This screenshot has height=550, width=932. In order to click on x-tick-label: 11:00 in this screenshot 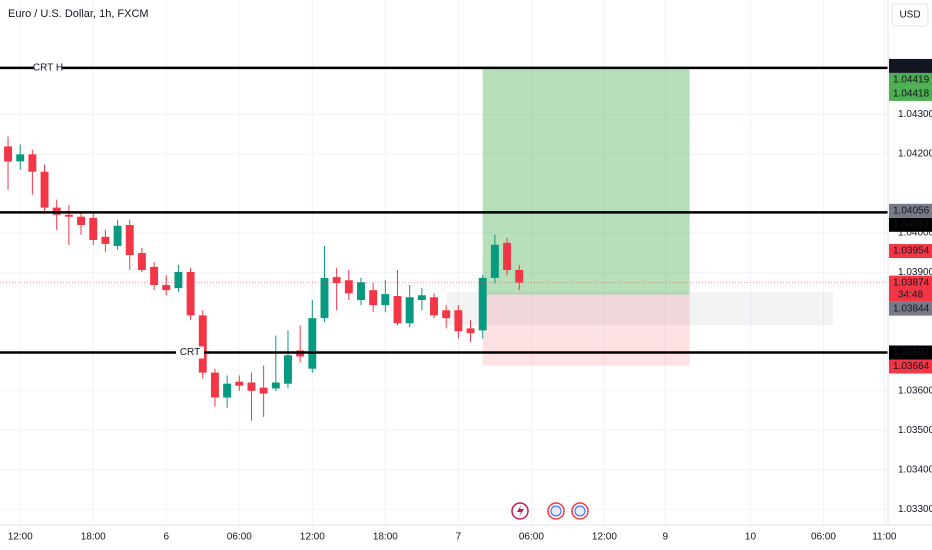, I will do `click(884, 537)`.